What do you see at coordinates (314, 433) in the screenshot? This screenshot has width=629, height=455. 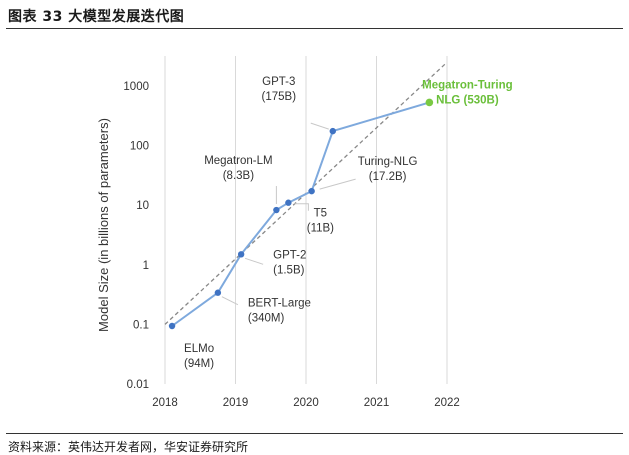 I see `bottom-rule` at bounding box center [314, 433].